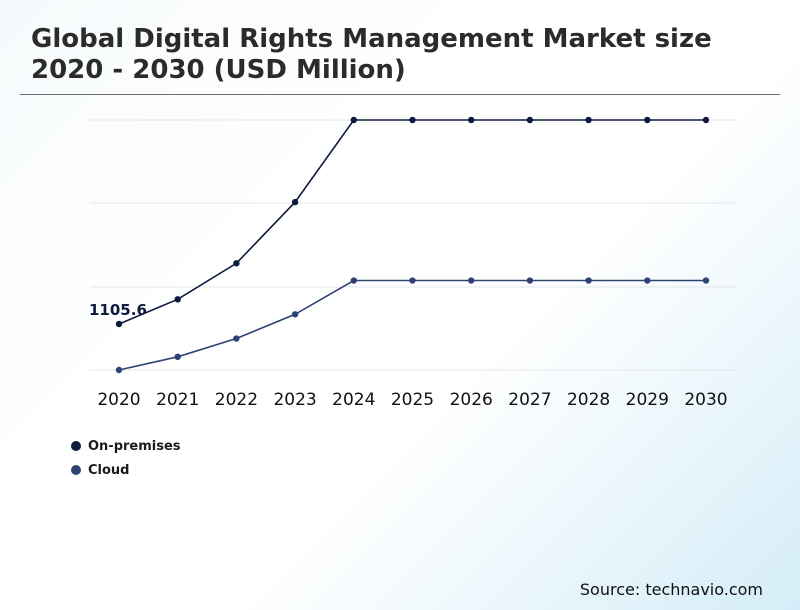  What do you see at coordinates (236, 338) in the screenshot?
I see `data-point-cloud-2022` at bounding box center [236, 338].